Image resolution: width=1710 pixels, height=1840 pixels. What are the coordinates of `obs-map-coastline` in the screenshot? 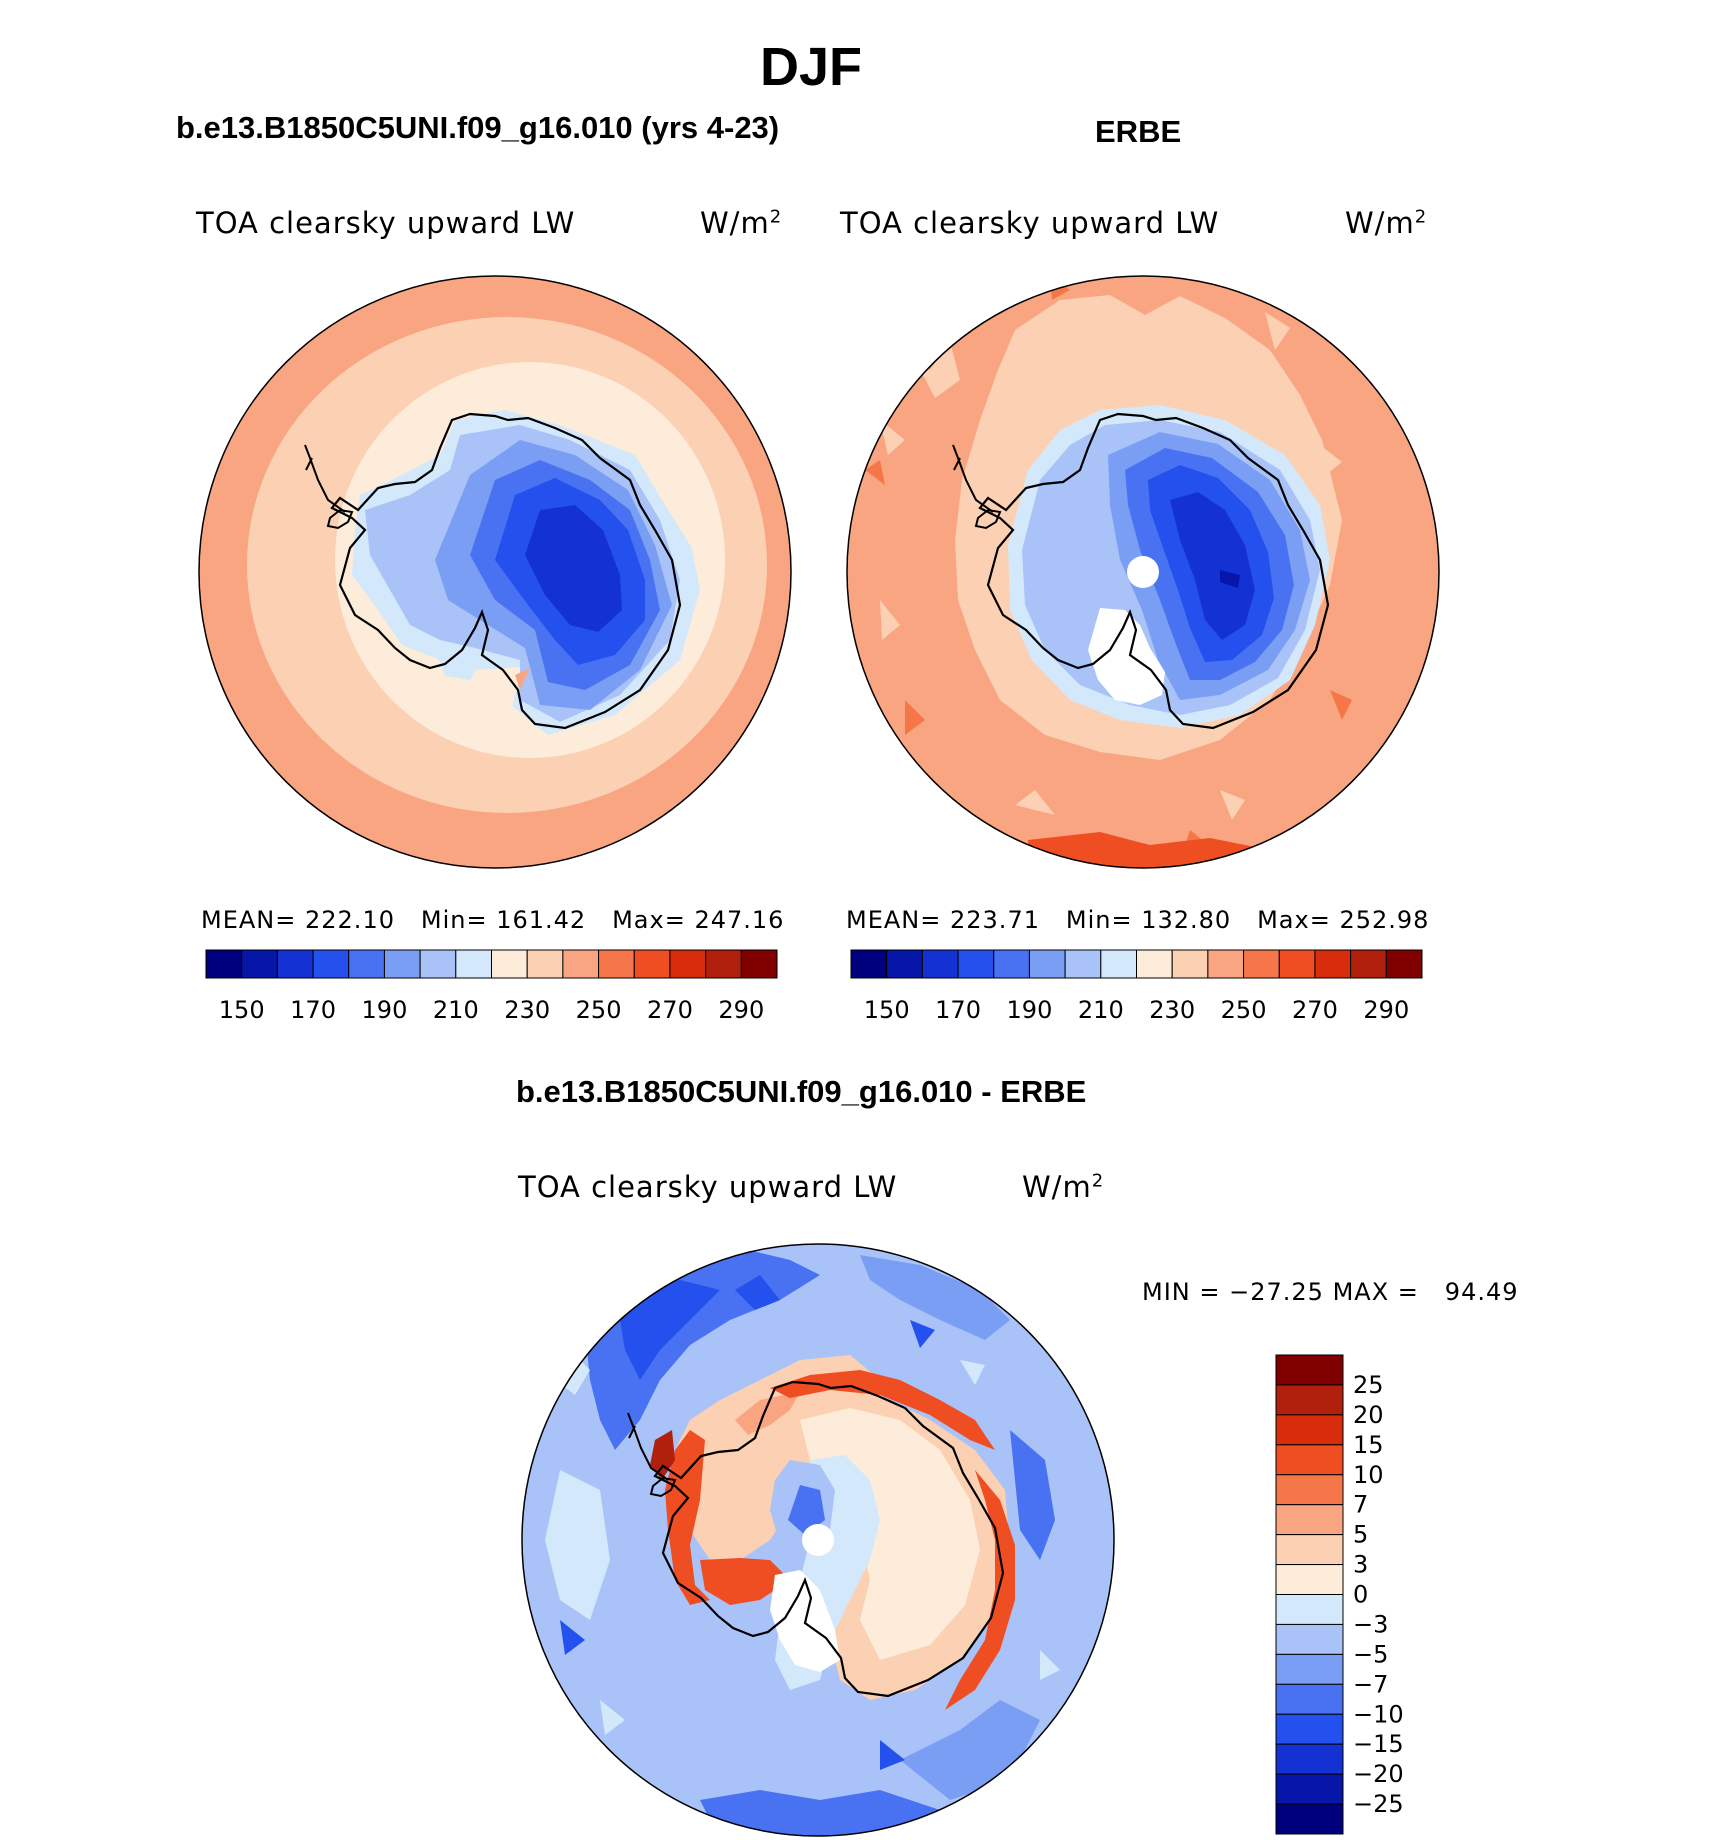 It's located at (1154, 571).